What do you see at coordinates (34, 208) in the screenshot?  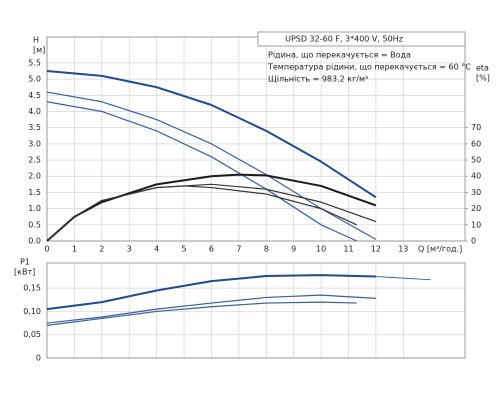 I see `y-tick-label: 1.0` at bounding box center [34, 208].